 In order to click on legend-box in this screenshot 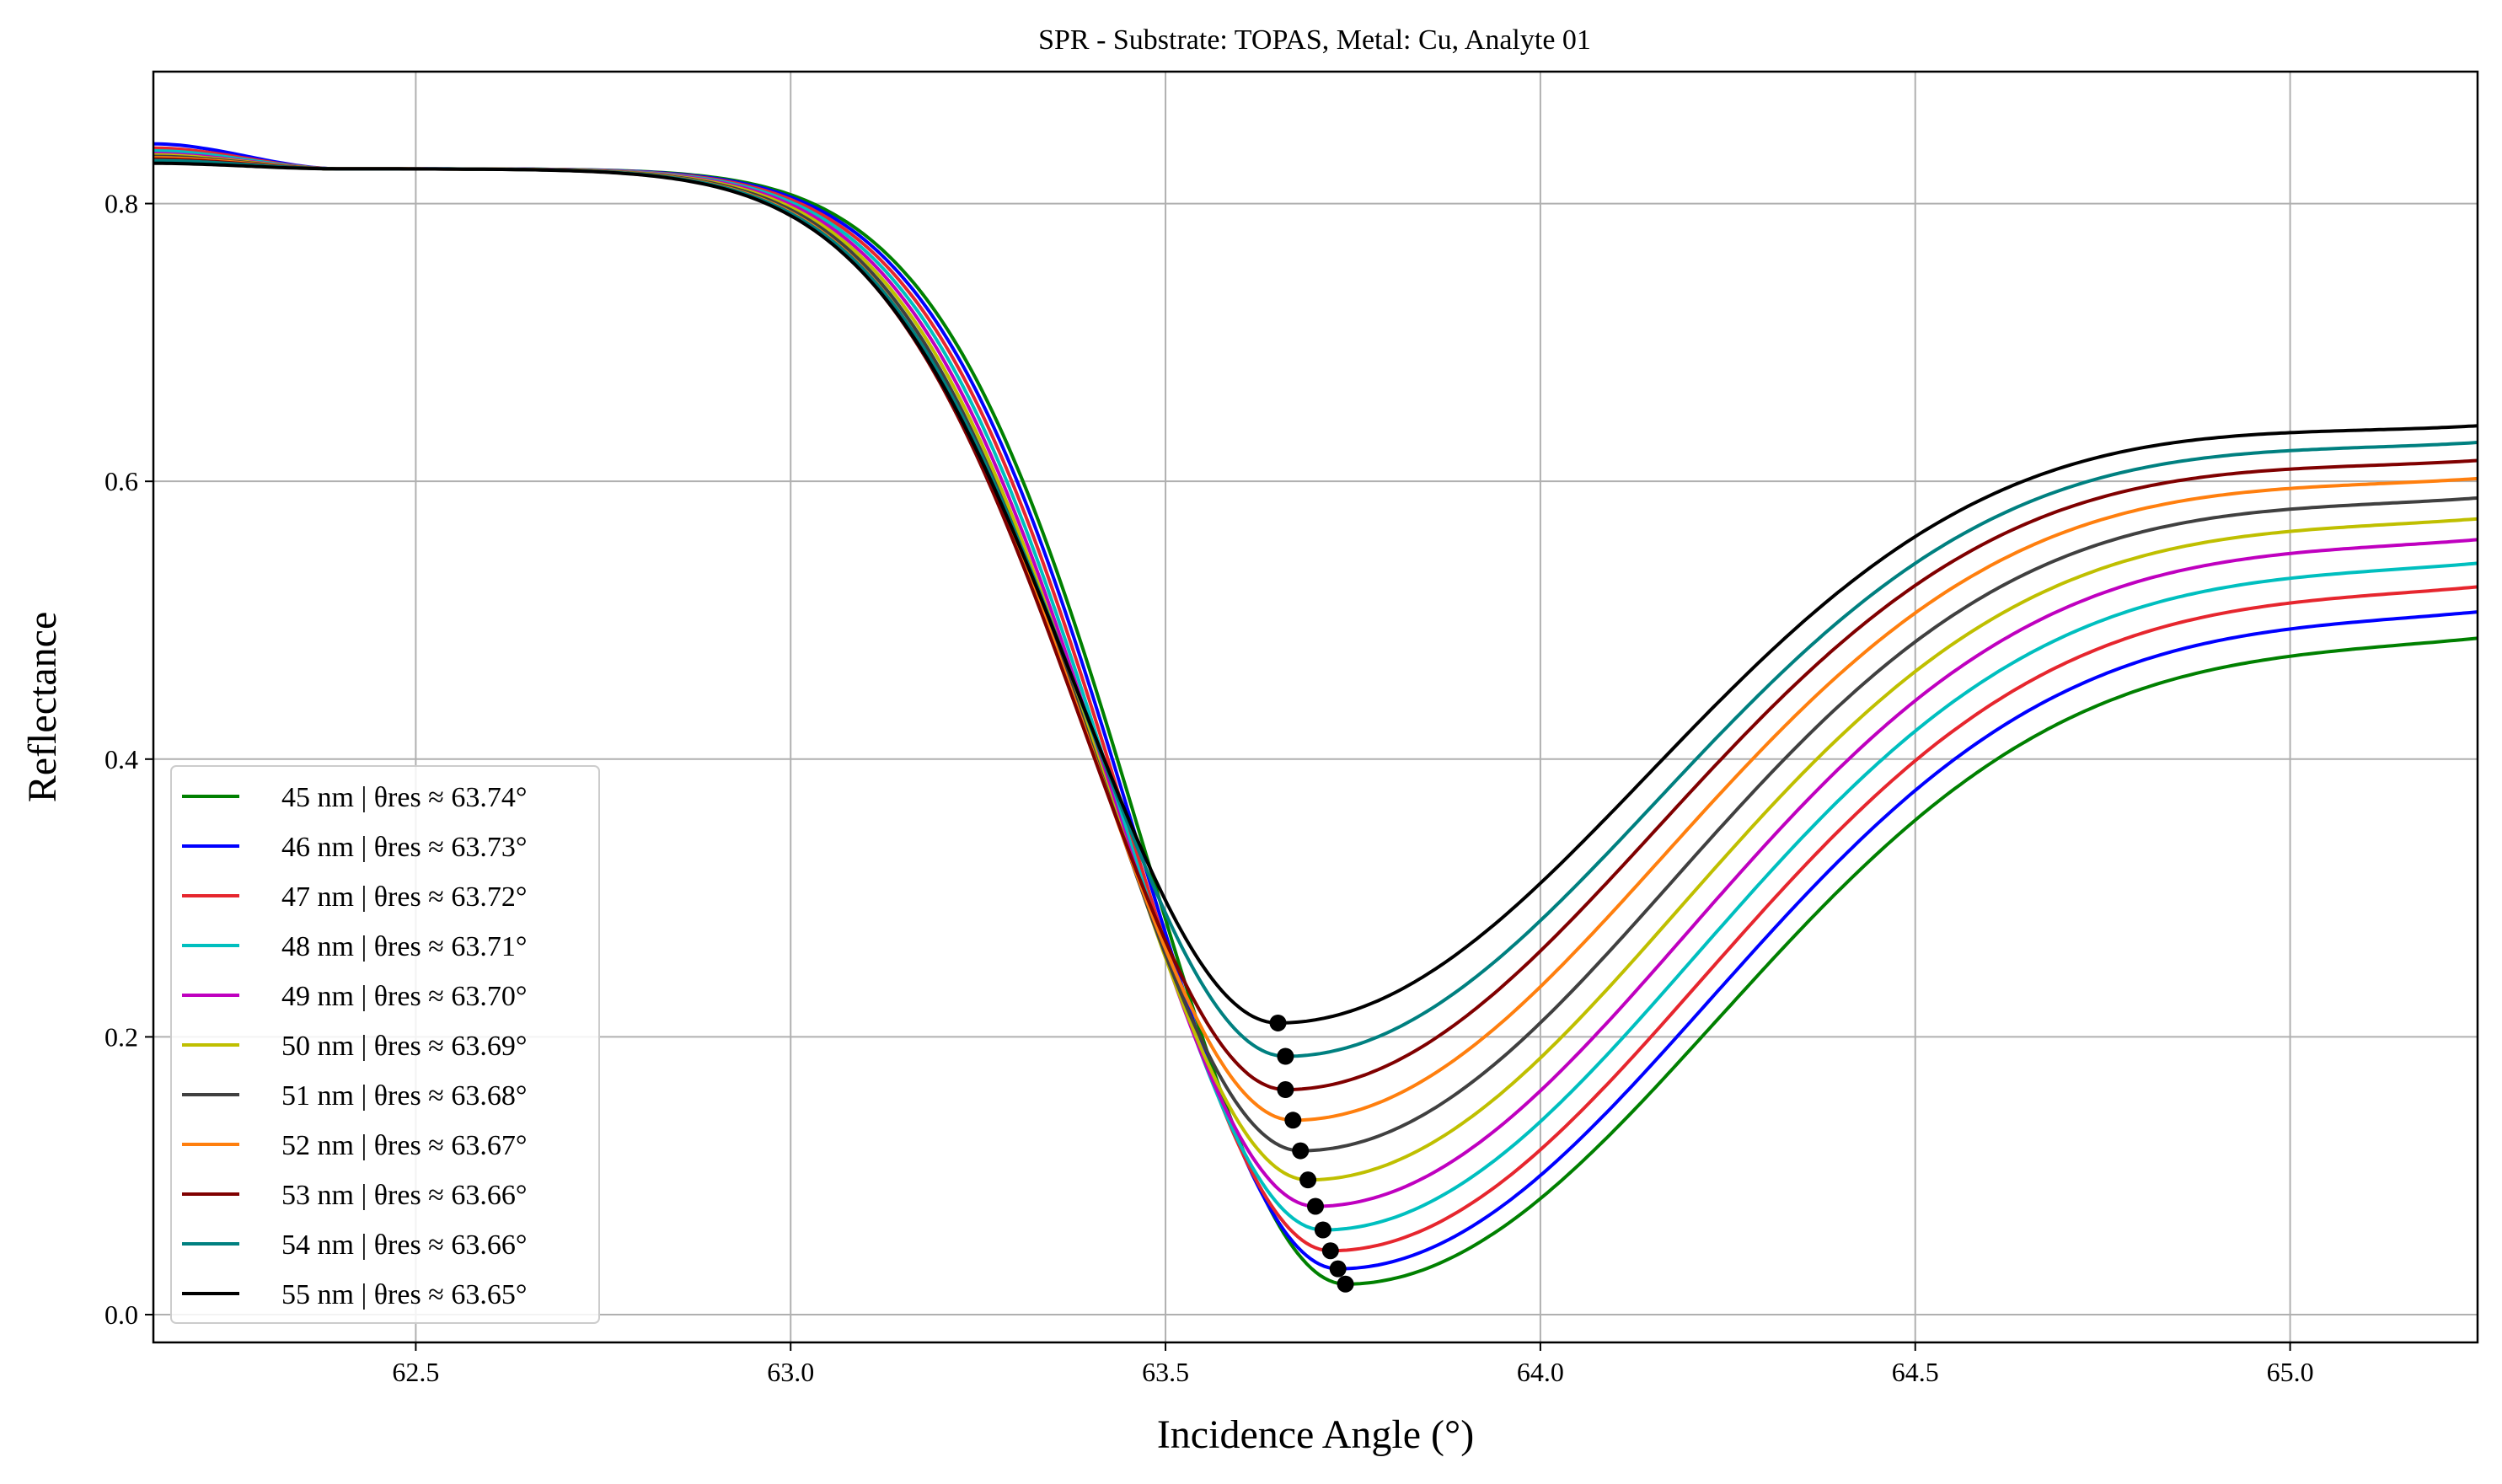, I will do `click(385, 1044)`.